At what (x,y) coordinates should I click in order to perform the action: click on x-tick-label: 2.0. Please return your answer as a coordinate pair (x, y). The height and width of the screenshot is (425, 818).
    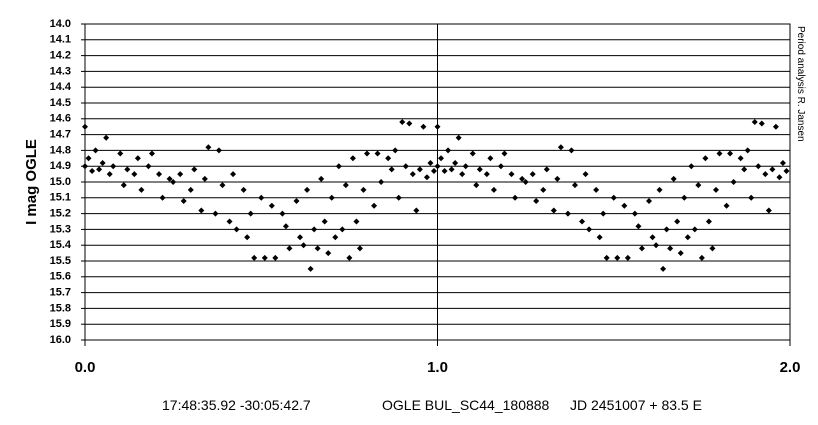
    Looking at the image, I should click on (790, 367).